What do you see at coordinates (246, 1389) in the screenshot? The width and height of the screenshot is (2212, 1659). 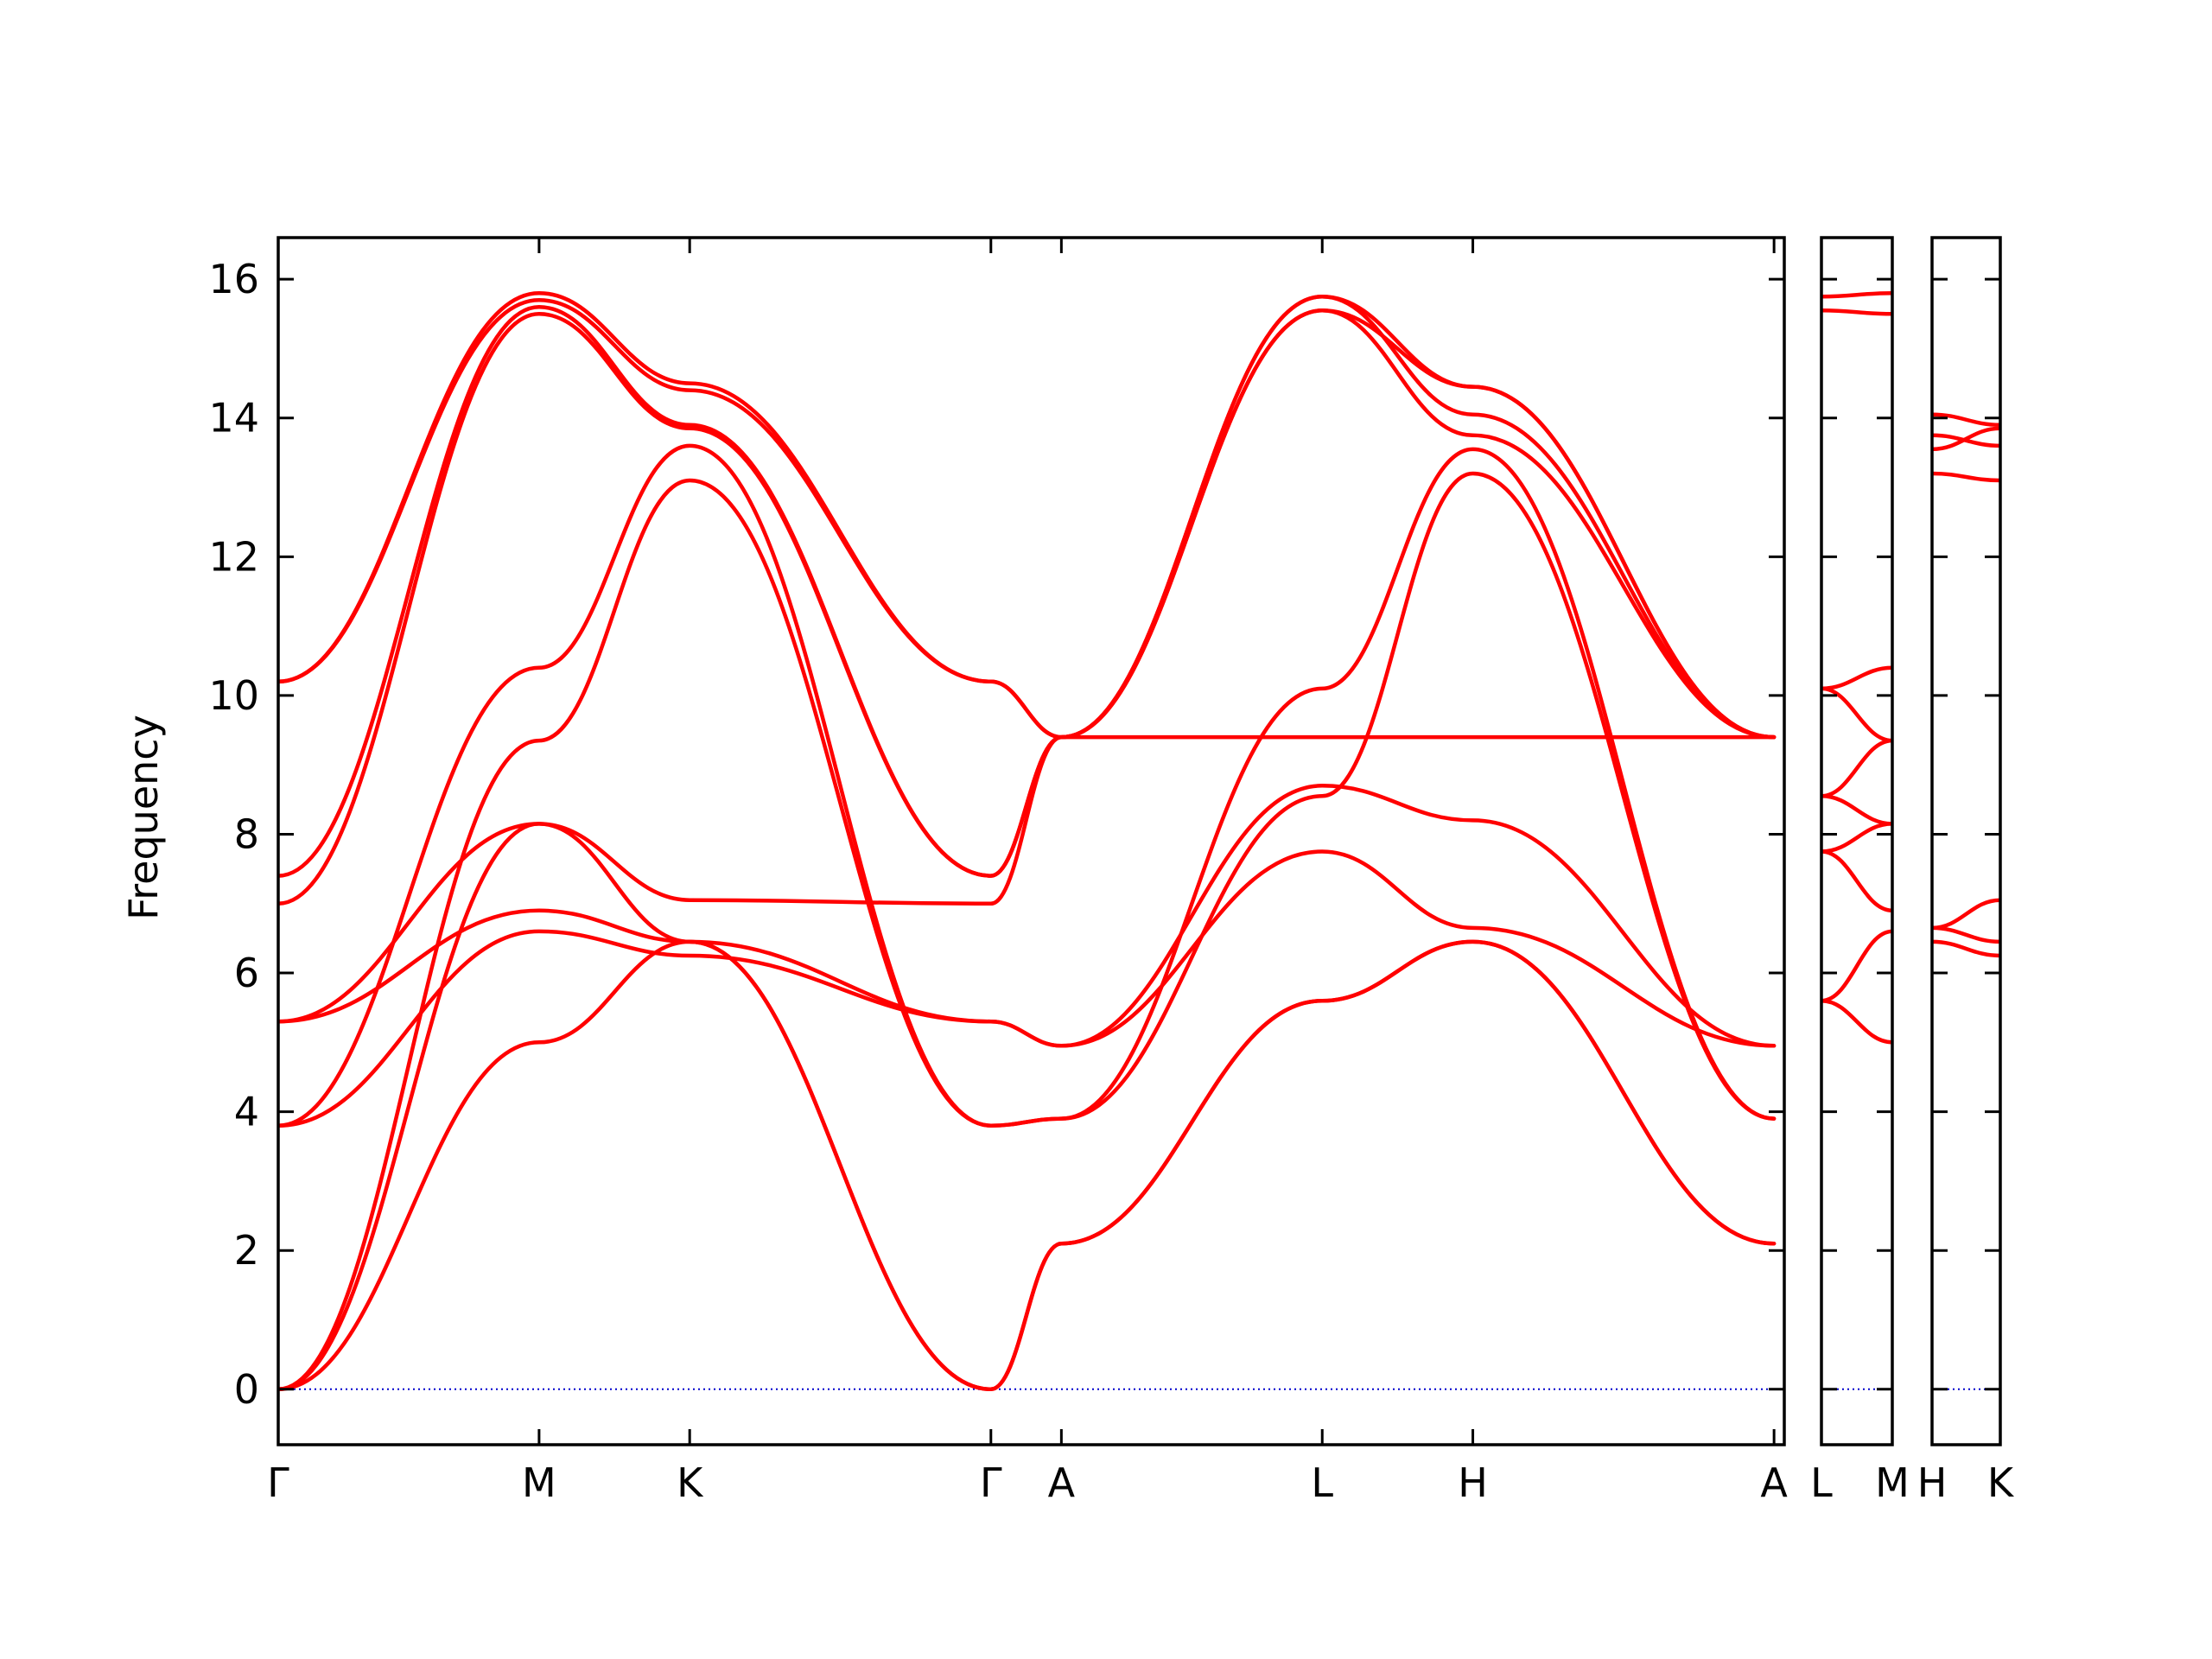 I see `y-tick-label: 0` at bounding box center [246, 1389].